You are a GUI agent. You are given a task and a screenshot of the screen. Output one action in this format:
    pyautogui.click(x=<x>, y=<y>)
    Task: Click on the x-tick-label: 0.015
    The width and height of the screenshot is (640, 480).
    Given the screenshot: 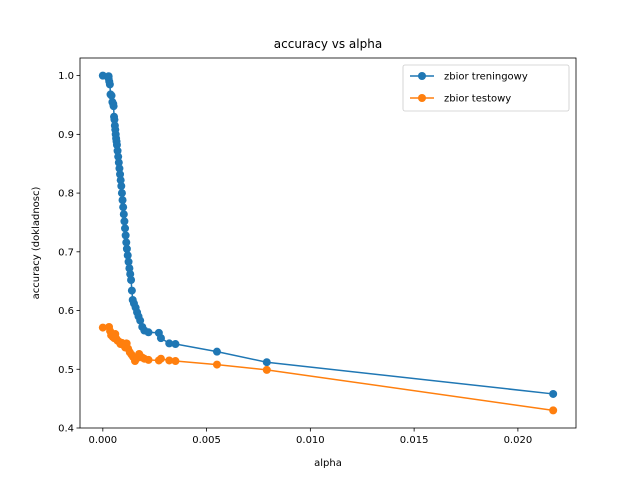 What is the action you would take?
    pyautogui.click(x=414, y=440)
    